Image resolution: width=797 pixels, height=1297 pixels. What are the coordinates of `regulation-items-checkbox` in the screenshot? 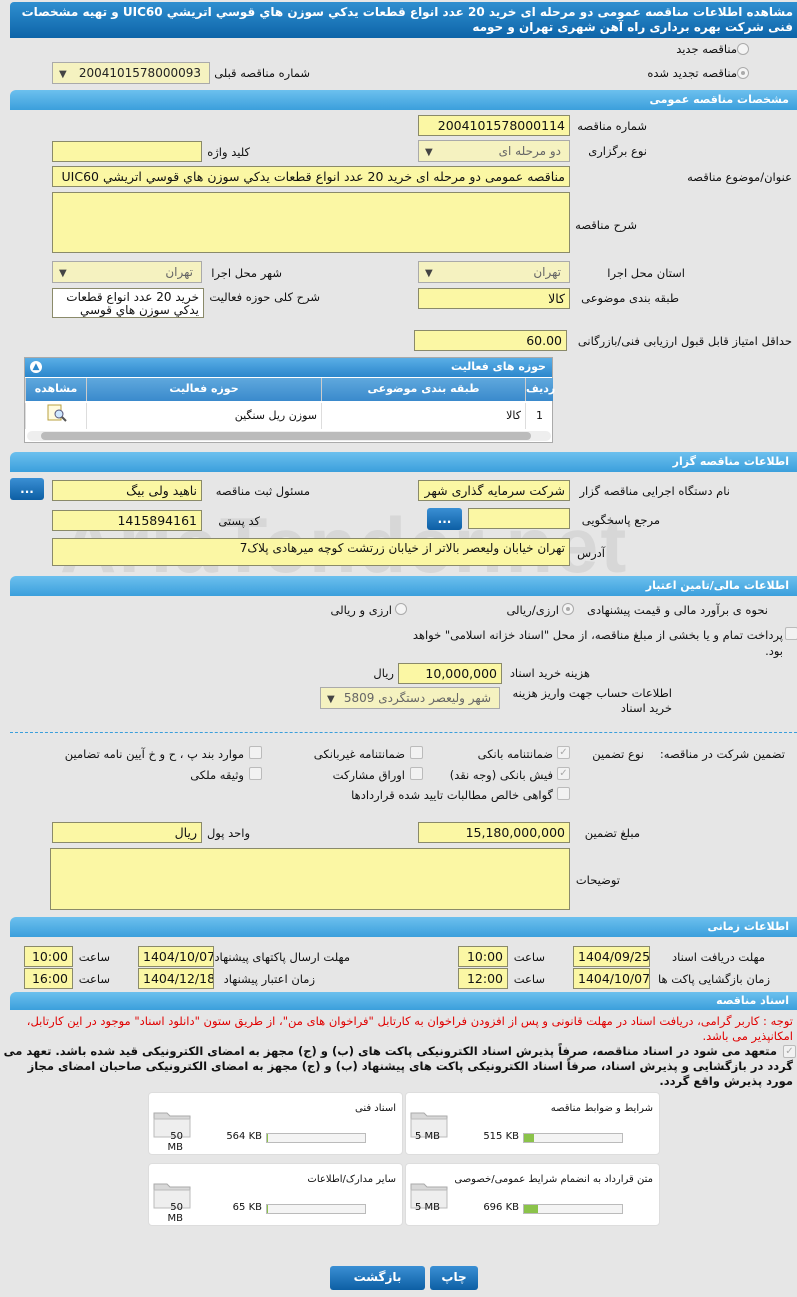 It's located at (255, 752).